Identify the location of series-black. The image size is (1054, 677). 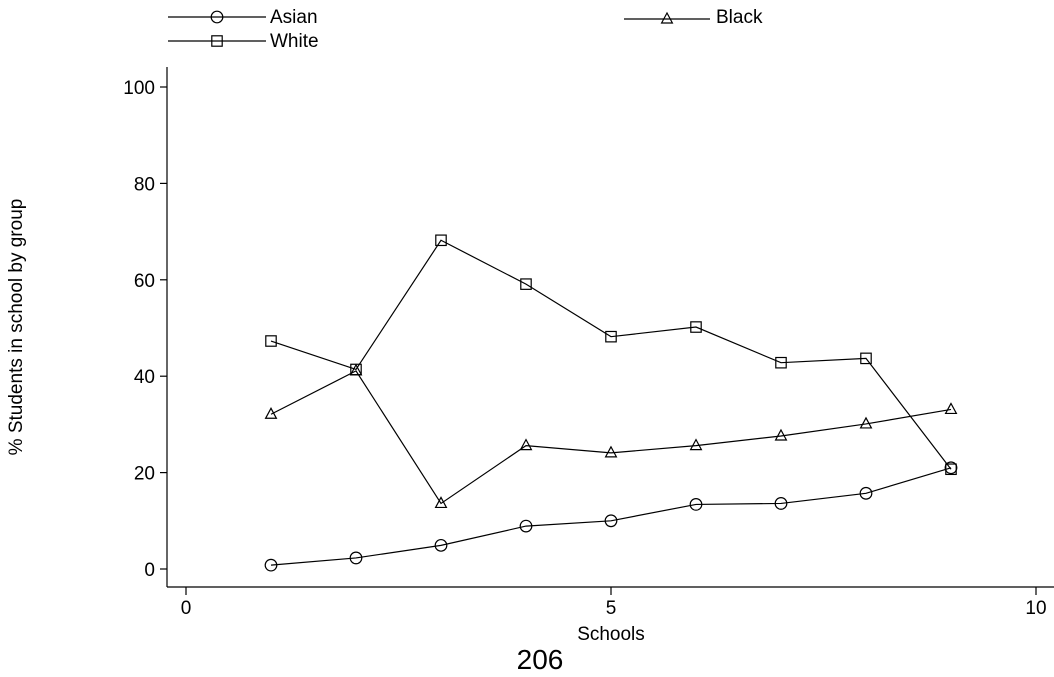
(611, 436).